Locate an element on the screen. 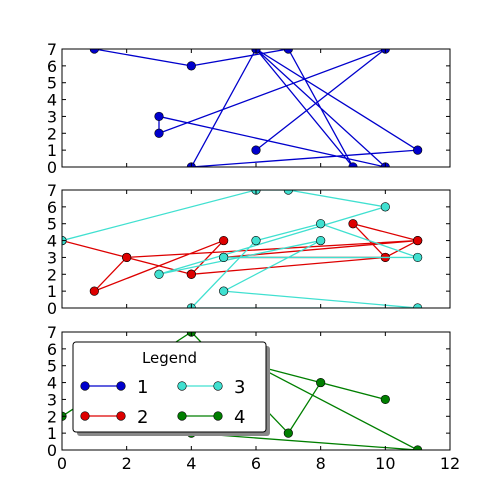 The image size is (500, 500). legend-title: Legend is located at coordinates (169, 358).